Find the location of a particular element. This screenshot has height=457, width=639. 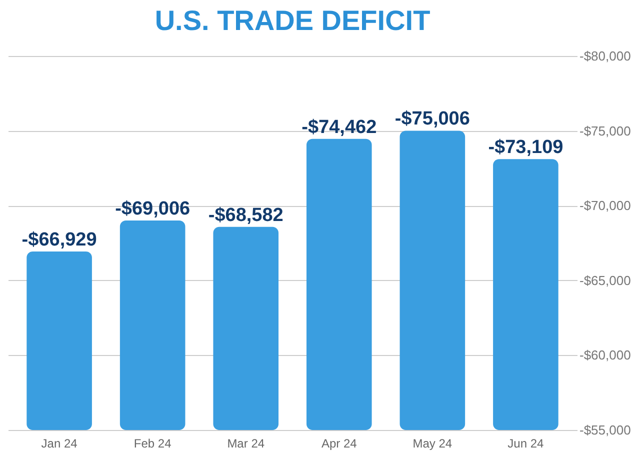

data-label: -$73,109 is located at coordinates (526, 147).